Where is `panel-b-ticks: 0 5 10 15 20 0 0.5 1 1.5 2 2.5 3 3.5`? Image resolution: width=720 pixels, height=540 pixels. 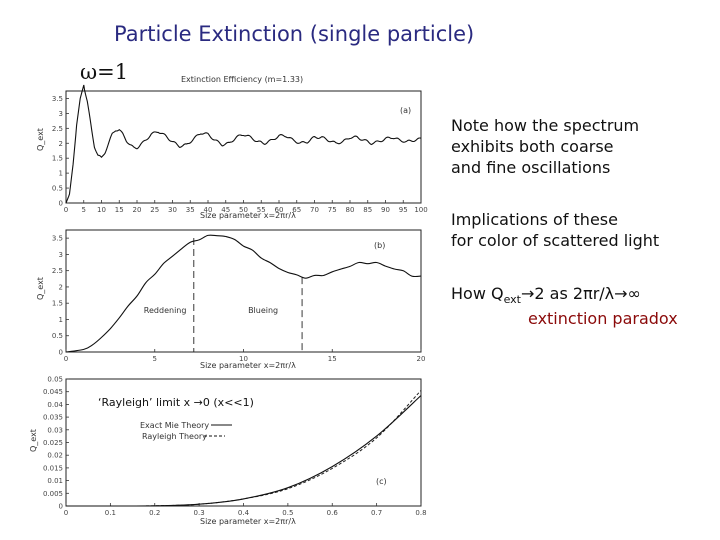 panel-b-ticks: 0 5 10 15 20 0 0.5 1 1.5 2 2.5 3 3.5 is located at coordinates (239, 299).